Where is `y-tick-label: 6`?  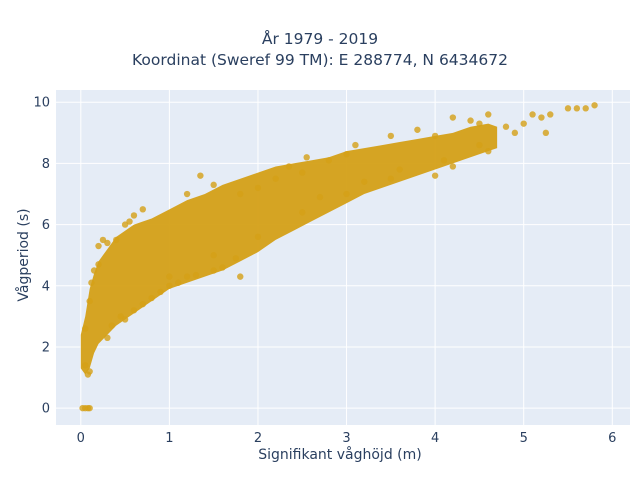 y-tick-label: 6 is located at coordinates (46, 225).